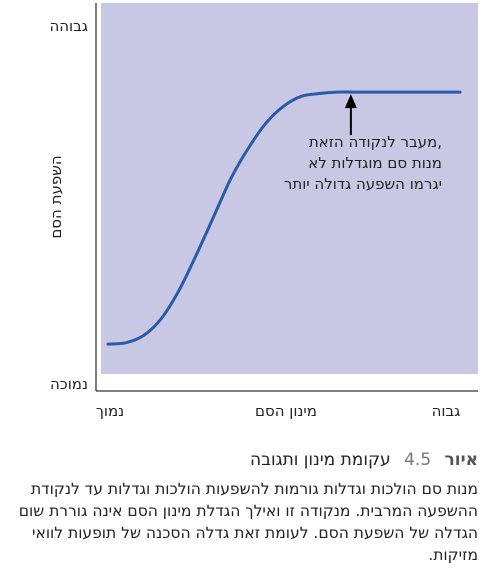  I want to click on annotation-line-3: יגרמו השפעה גדולה יותר, so click(363, 184).